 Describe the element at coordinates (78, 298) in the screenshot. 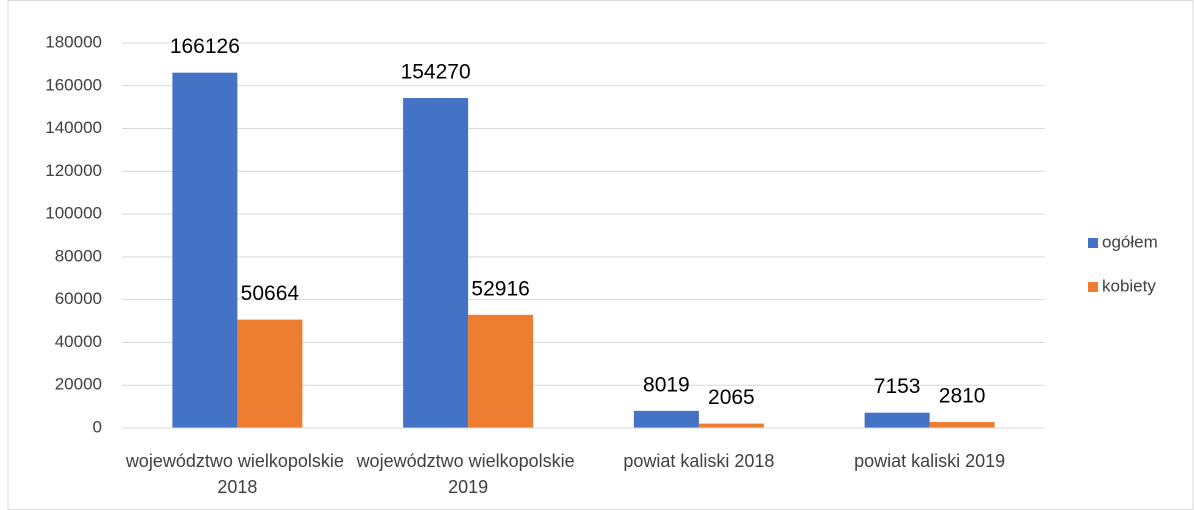

I see `y-tick-label: 60000` at that location.